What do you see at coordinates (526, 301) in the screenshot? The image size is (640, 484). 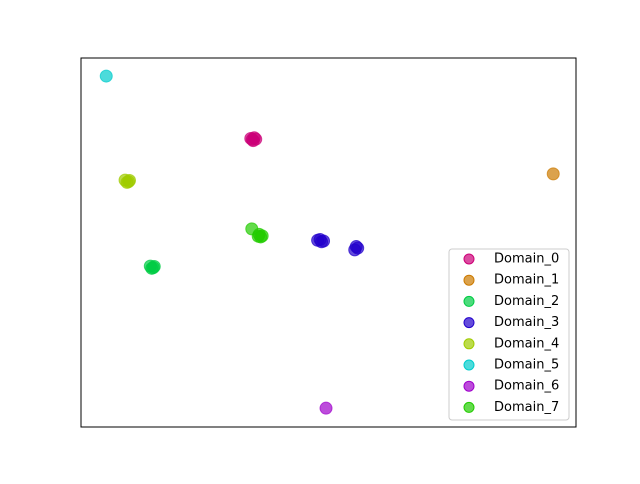 I see `legend-label: Domain_2` at bounding box center [526, 301].